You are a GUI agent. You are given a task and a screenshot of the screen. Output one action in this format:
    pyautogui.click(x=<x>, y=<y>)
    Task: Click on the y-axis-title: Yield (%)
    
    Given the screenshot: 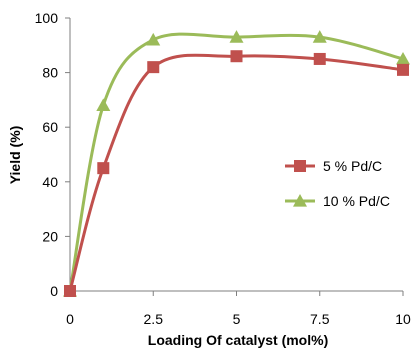 What is the action you would take?
    pyautogui.click(x=15, y=155)
    